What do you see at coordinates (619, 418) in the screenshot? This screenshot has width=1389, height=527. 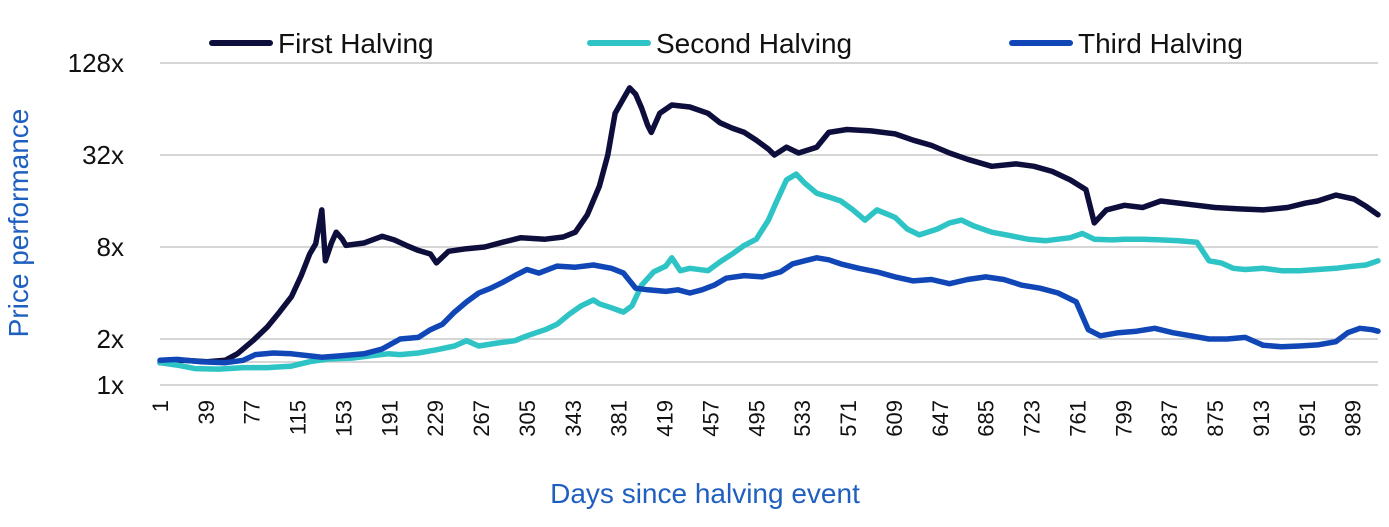 I see `x-tick-label: 381` at bounding box center [619, 418].